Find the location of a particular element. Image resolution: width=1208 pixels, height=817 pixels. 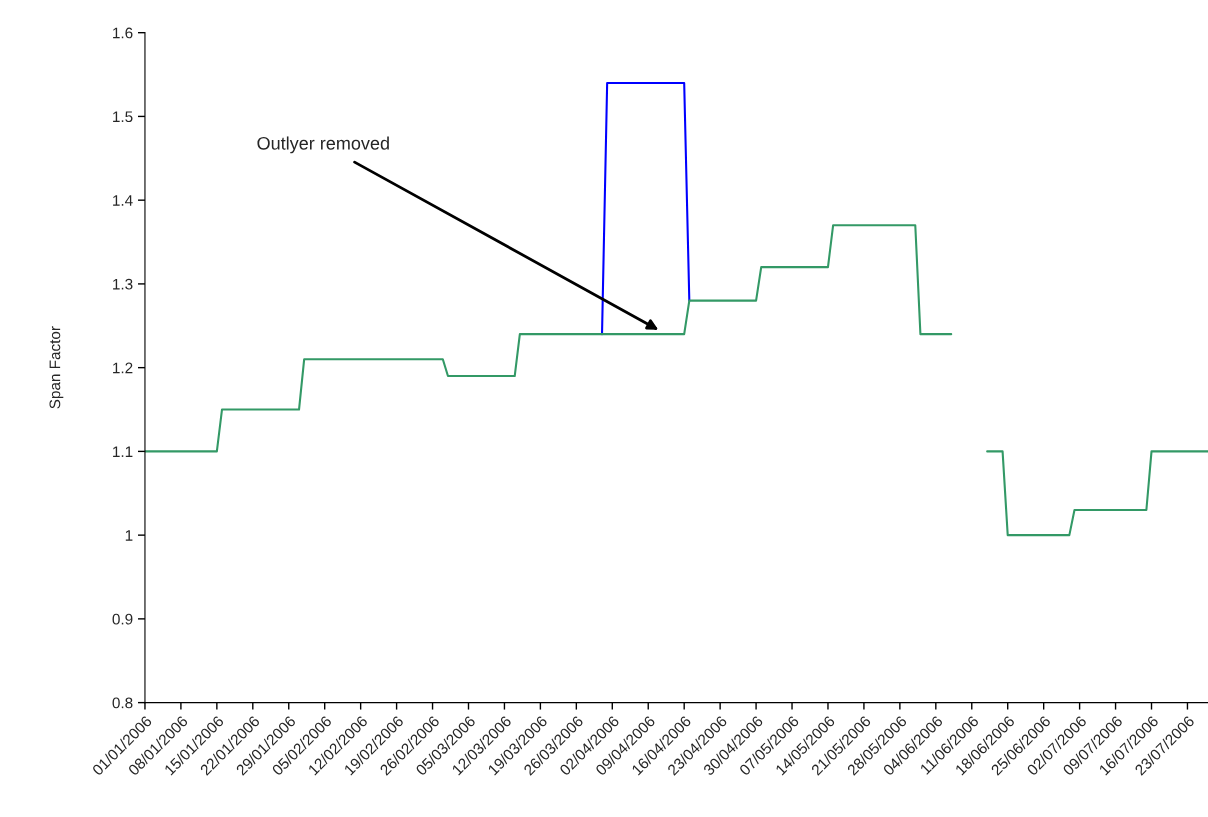

annotation: Outlyer removed is located at coordinates (323, 145).